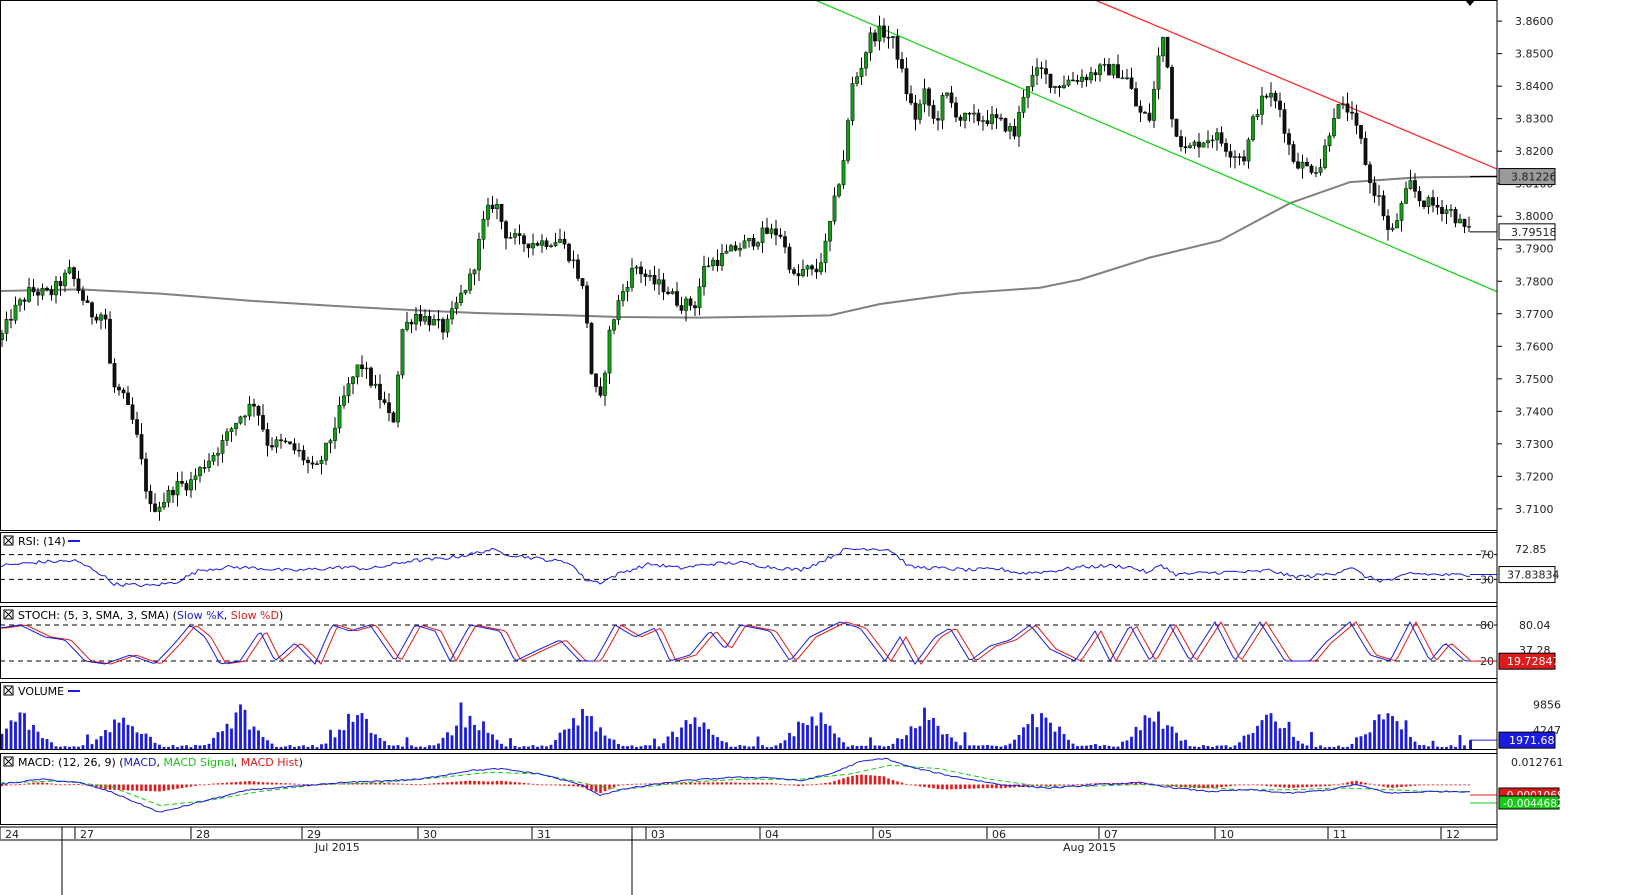  What do you see at coordinates (1534, 281) in the screenshot?
I see `price-tick-label: 3.7800` at bounding box center [1534, 281].